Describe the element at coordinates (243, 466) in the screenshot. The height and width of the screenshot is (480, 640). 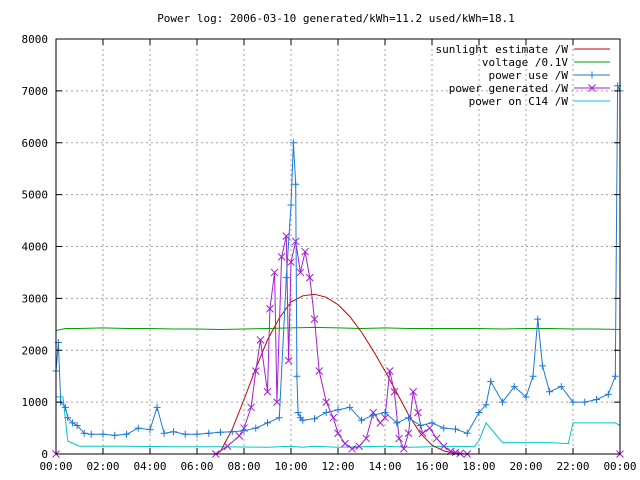
I see `x-tick-label: 08:00` at that location.